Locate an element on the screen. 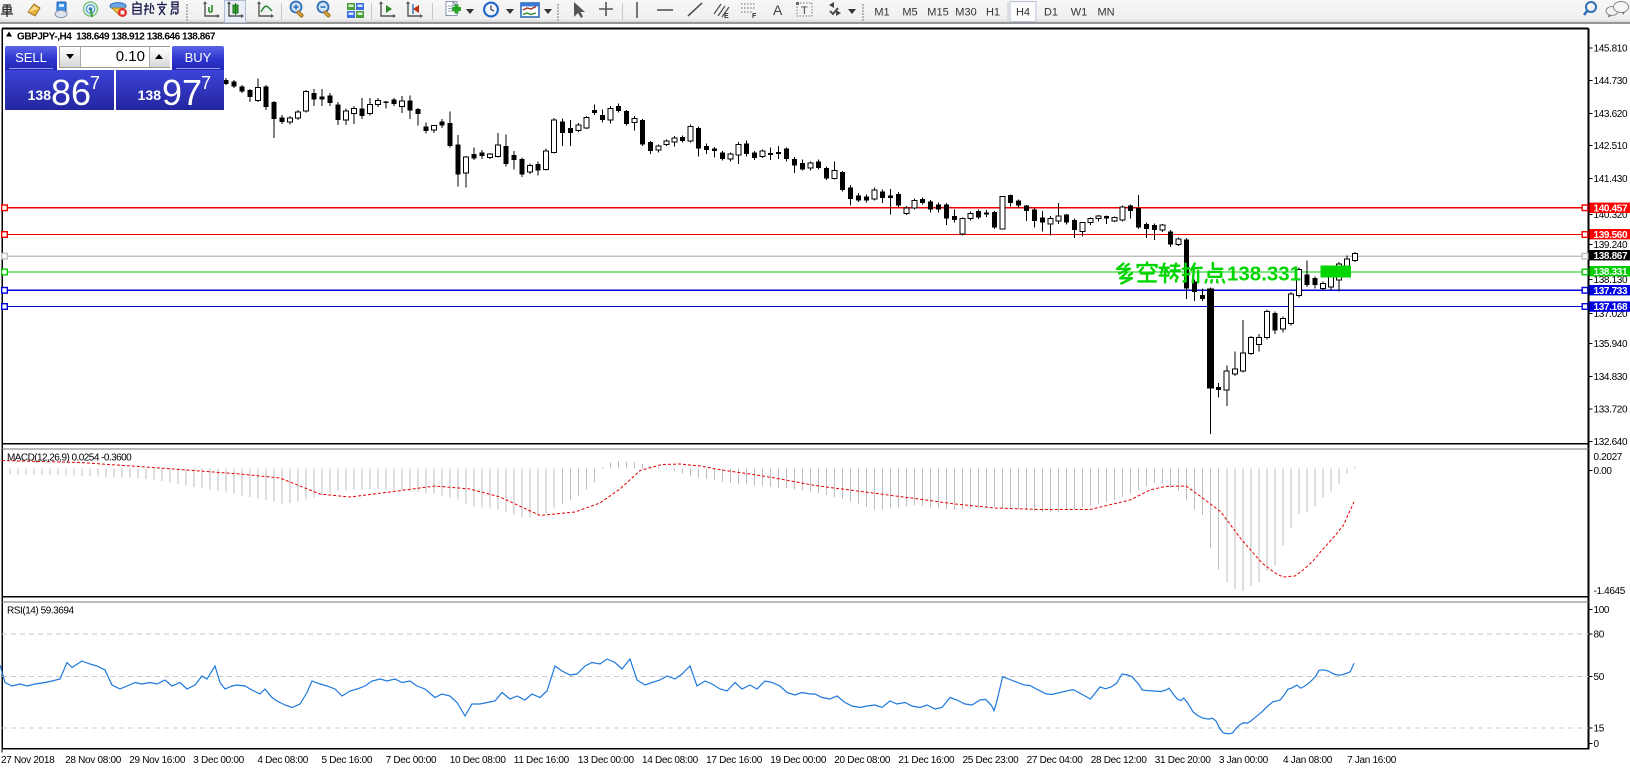  svg-text: W1 is located at coordinates (1079, 13).